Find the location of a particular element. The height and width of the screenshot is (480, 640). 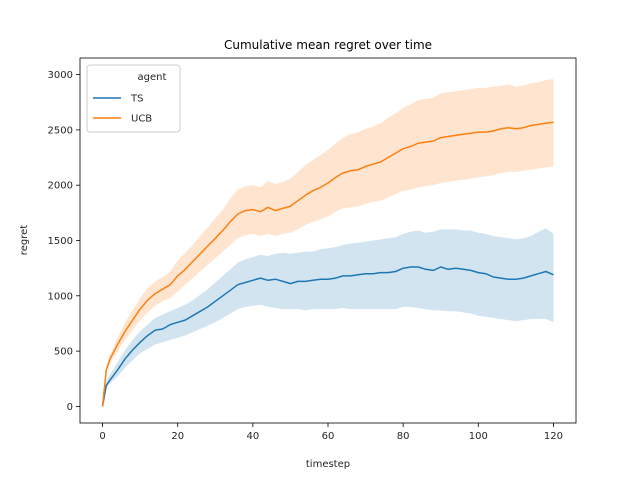

y-tick-label: 1000 is located at coordinates (60, 296).